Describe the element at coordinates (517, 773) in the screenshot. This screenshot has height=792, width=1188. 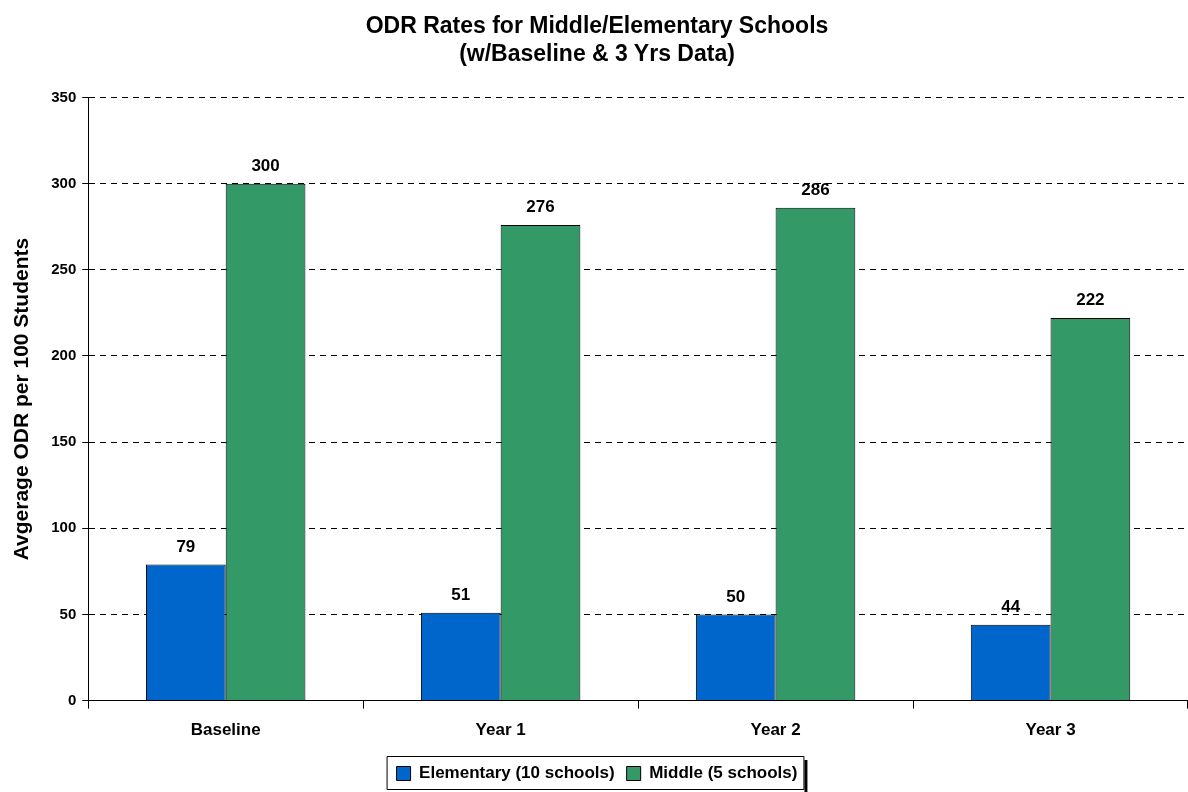
I see `legend-label: Elementary (10 schools)` at that location.